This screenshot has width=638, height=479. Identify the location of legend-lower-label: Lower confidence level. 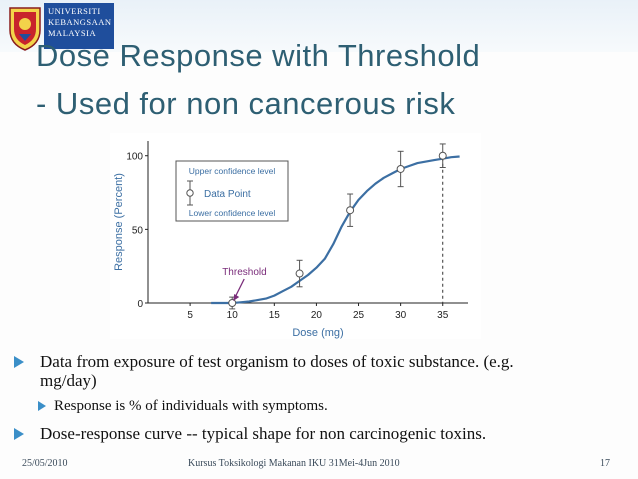
(232, 213).